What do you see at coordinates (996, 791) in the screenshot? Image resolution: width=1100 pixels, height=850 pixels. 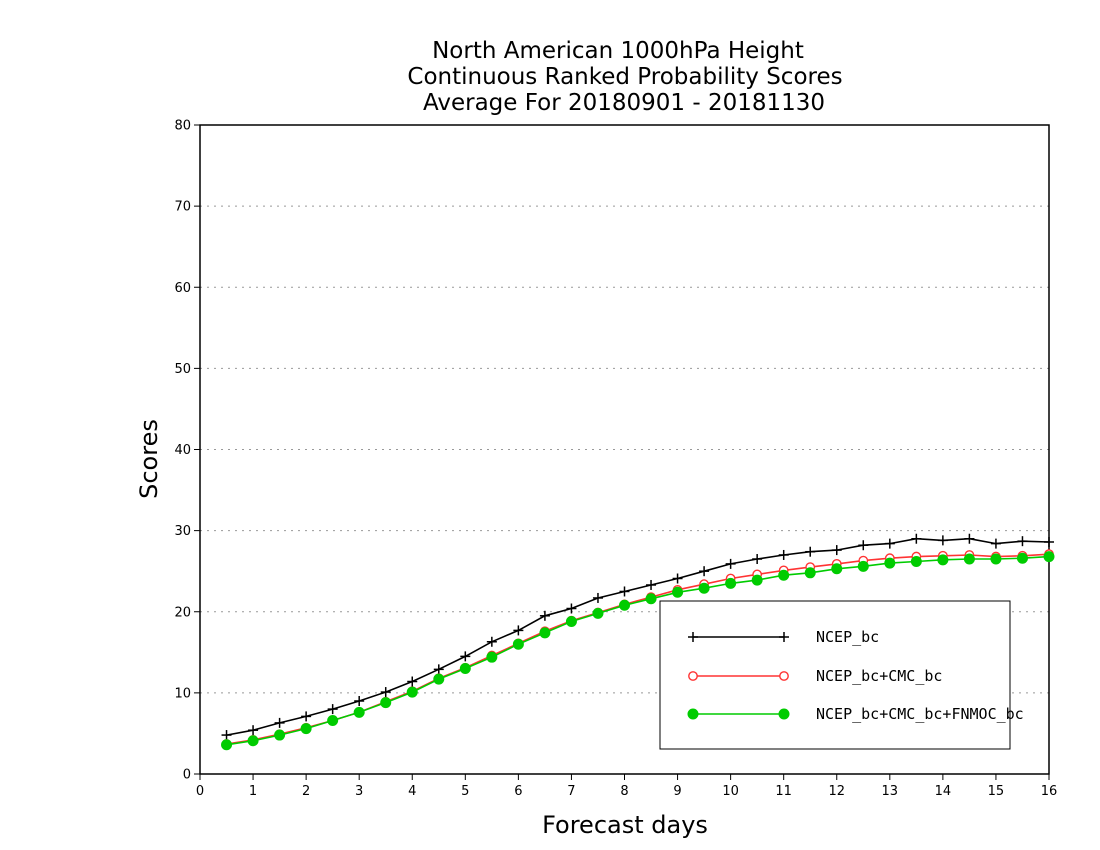 I see `x-tick-label: 15` at bounding box center [996, 791].